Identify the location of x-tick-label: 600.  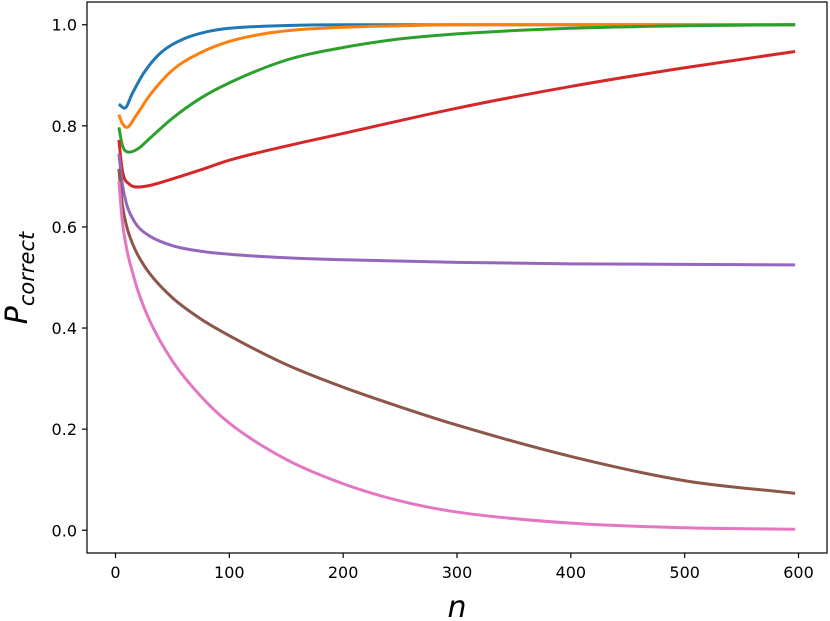
(798, 572).